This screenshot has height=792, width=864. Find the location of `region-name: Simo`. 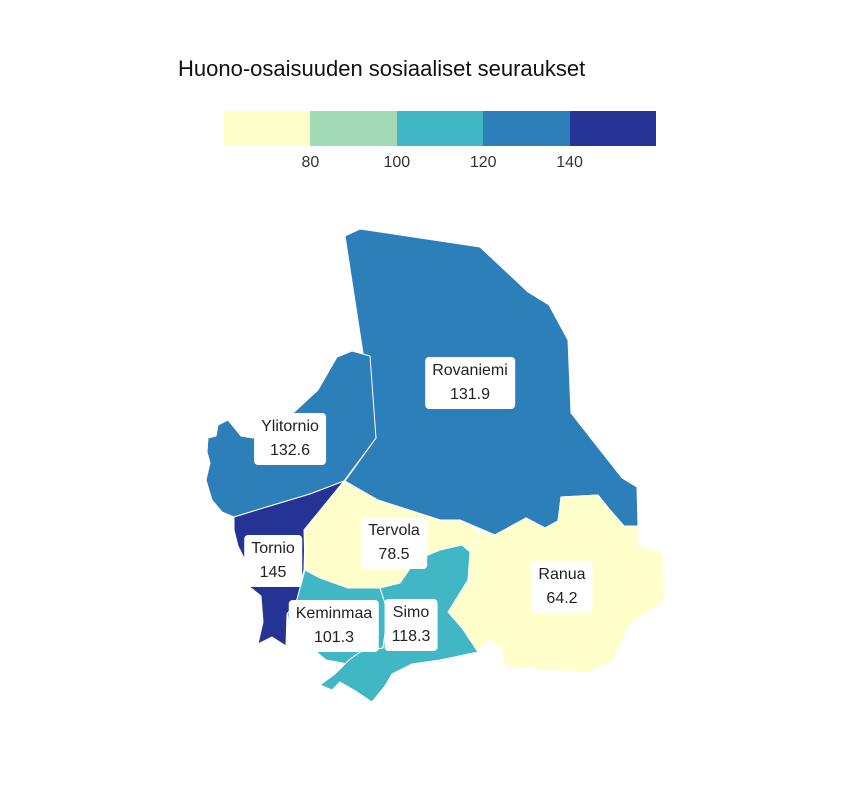

region-name: Simo is located at coordinates (411, 612).